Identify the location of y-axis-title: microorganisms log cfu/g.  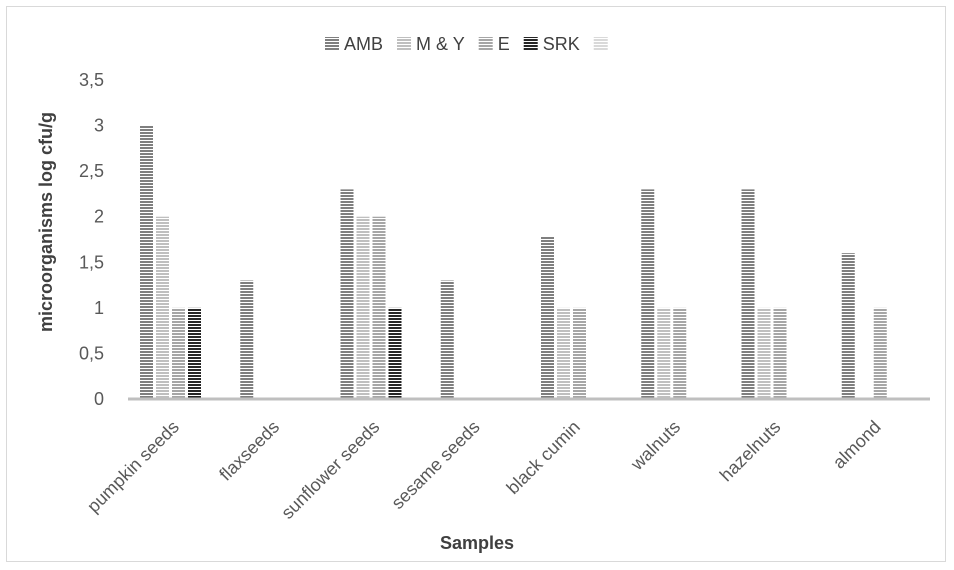
(46, 222).